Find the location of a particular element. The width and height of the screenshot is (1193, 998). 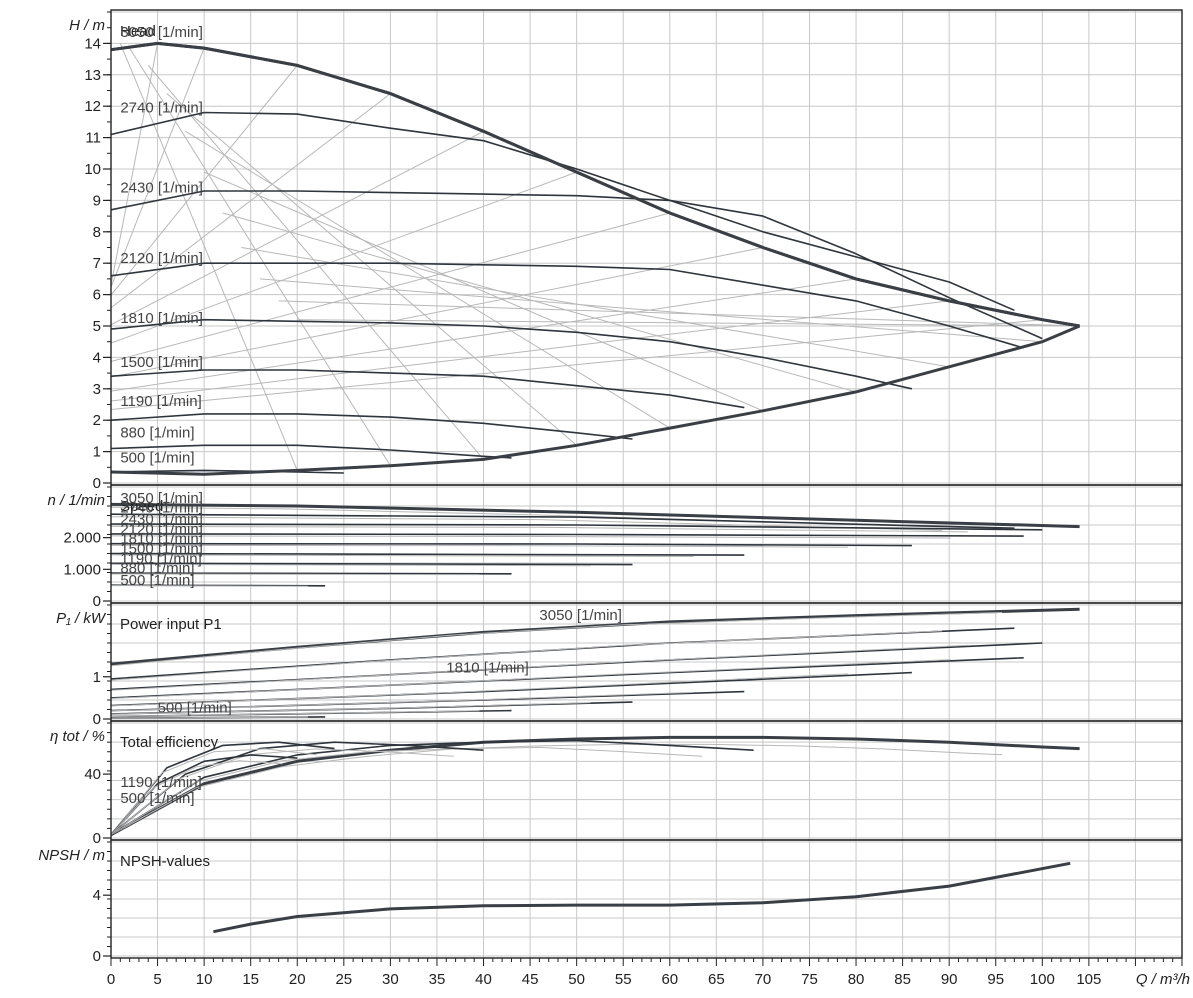

curve-label-power: 1810 [1/min] is located at coordinates (487, 668).